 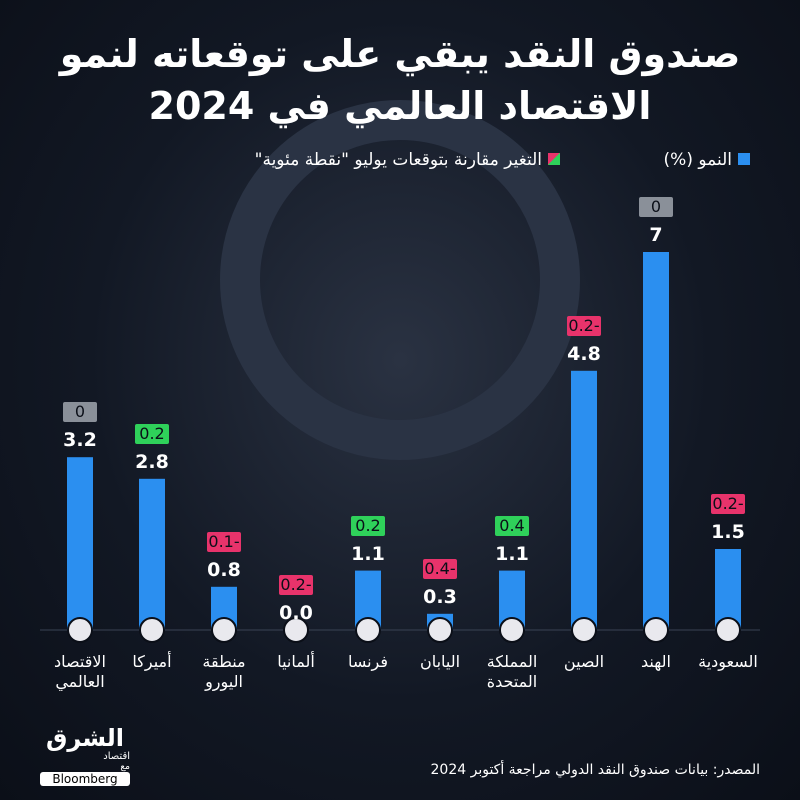 I want to click on value-label: 3.2, so click(x=80, y=440).